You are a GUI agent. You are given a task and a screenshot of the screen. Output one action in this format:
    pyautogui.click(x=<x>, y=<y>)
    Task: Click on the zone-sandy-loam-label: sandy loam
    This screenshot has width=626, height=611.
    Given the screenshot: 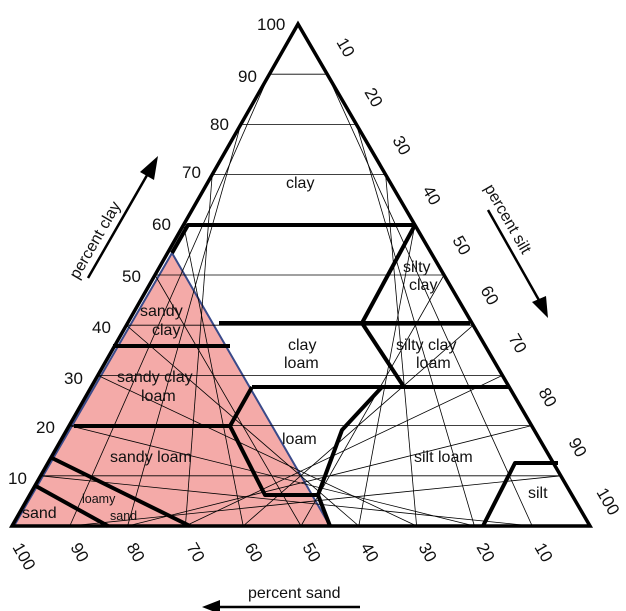 What is the action you would take?
    pyautogui.click(x=151, y=457)
    